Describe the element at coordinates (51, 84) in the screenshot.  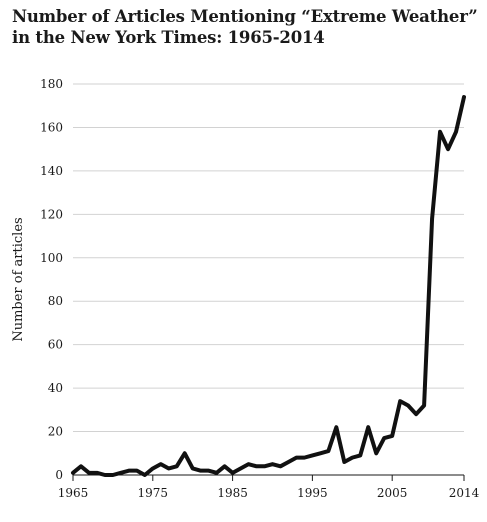
I see `y-tick-label: 180` at that location.